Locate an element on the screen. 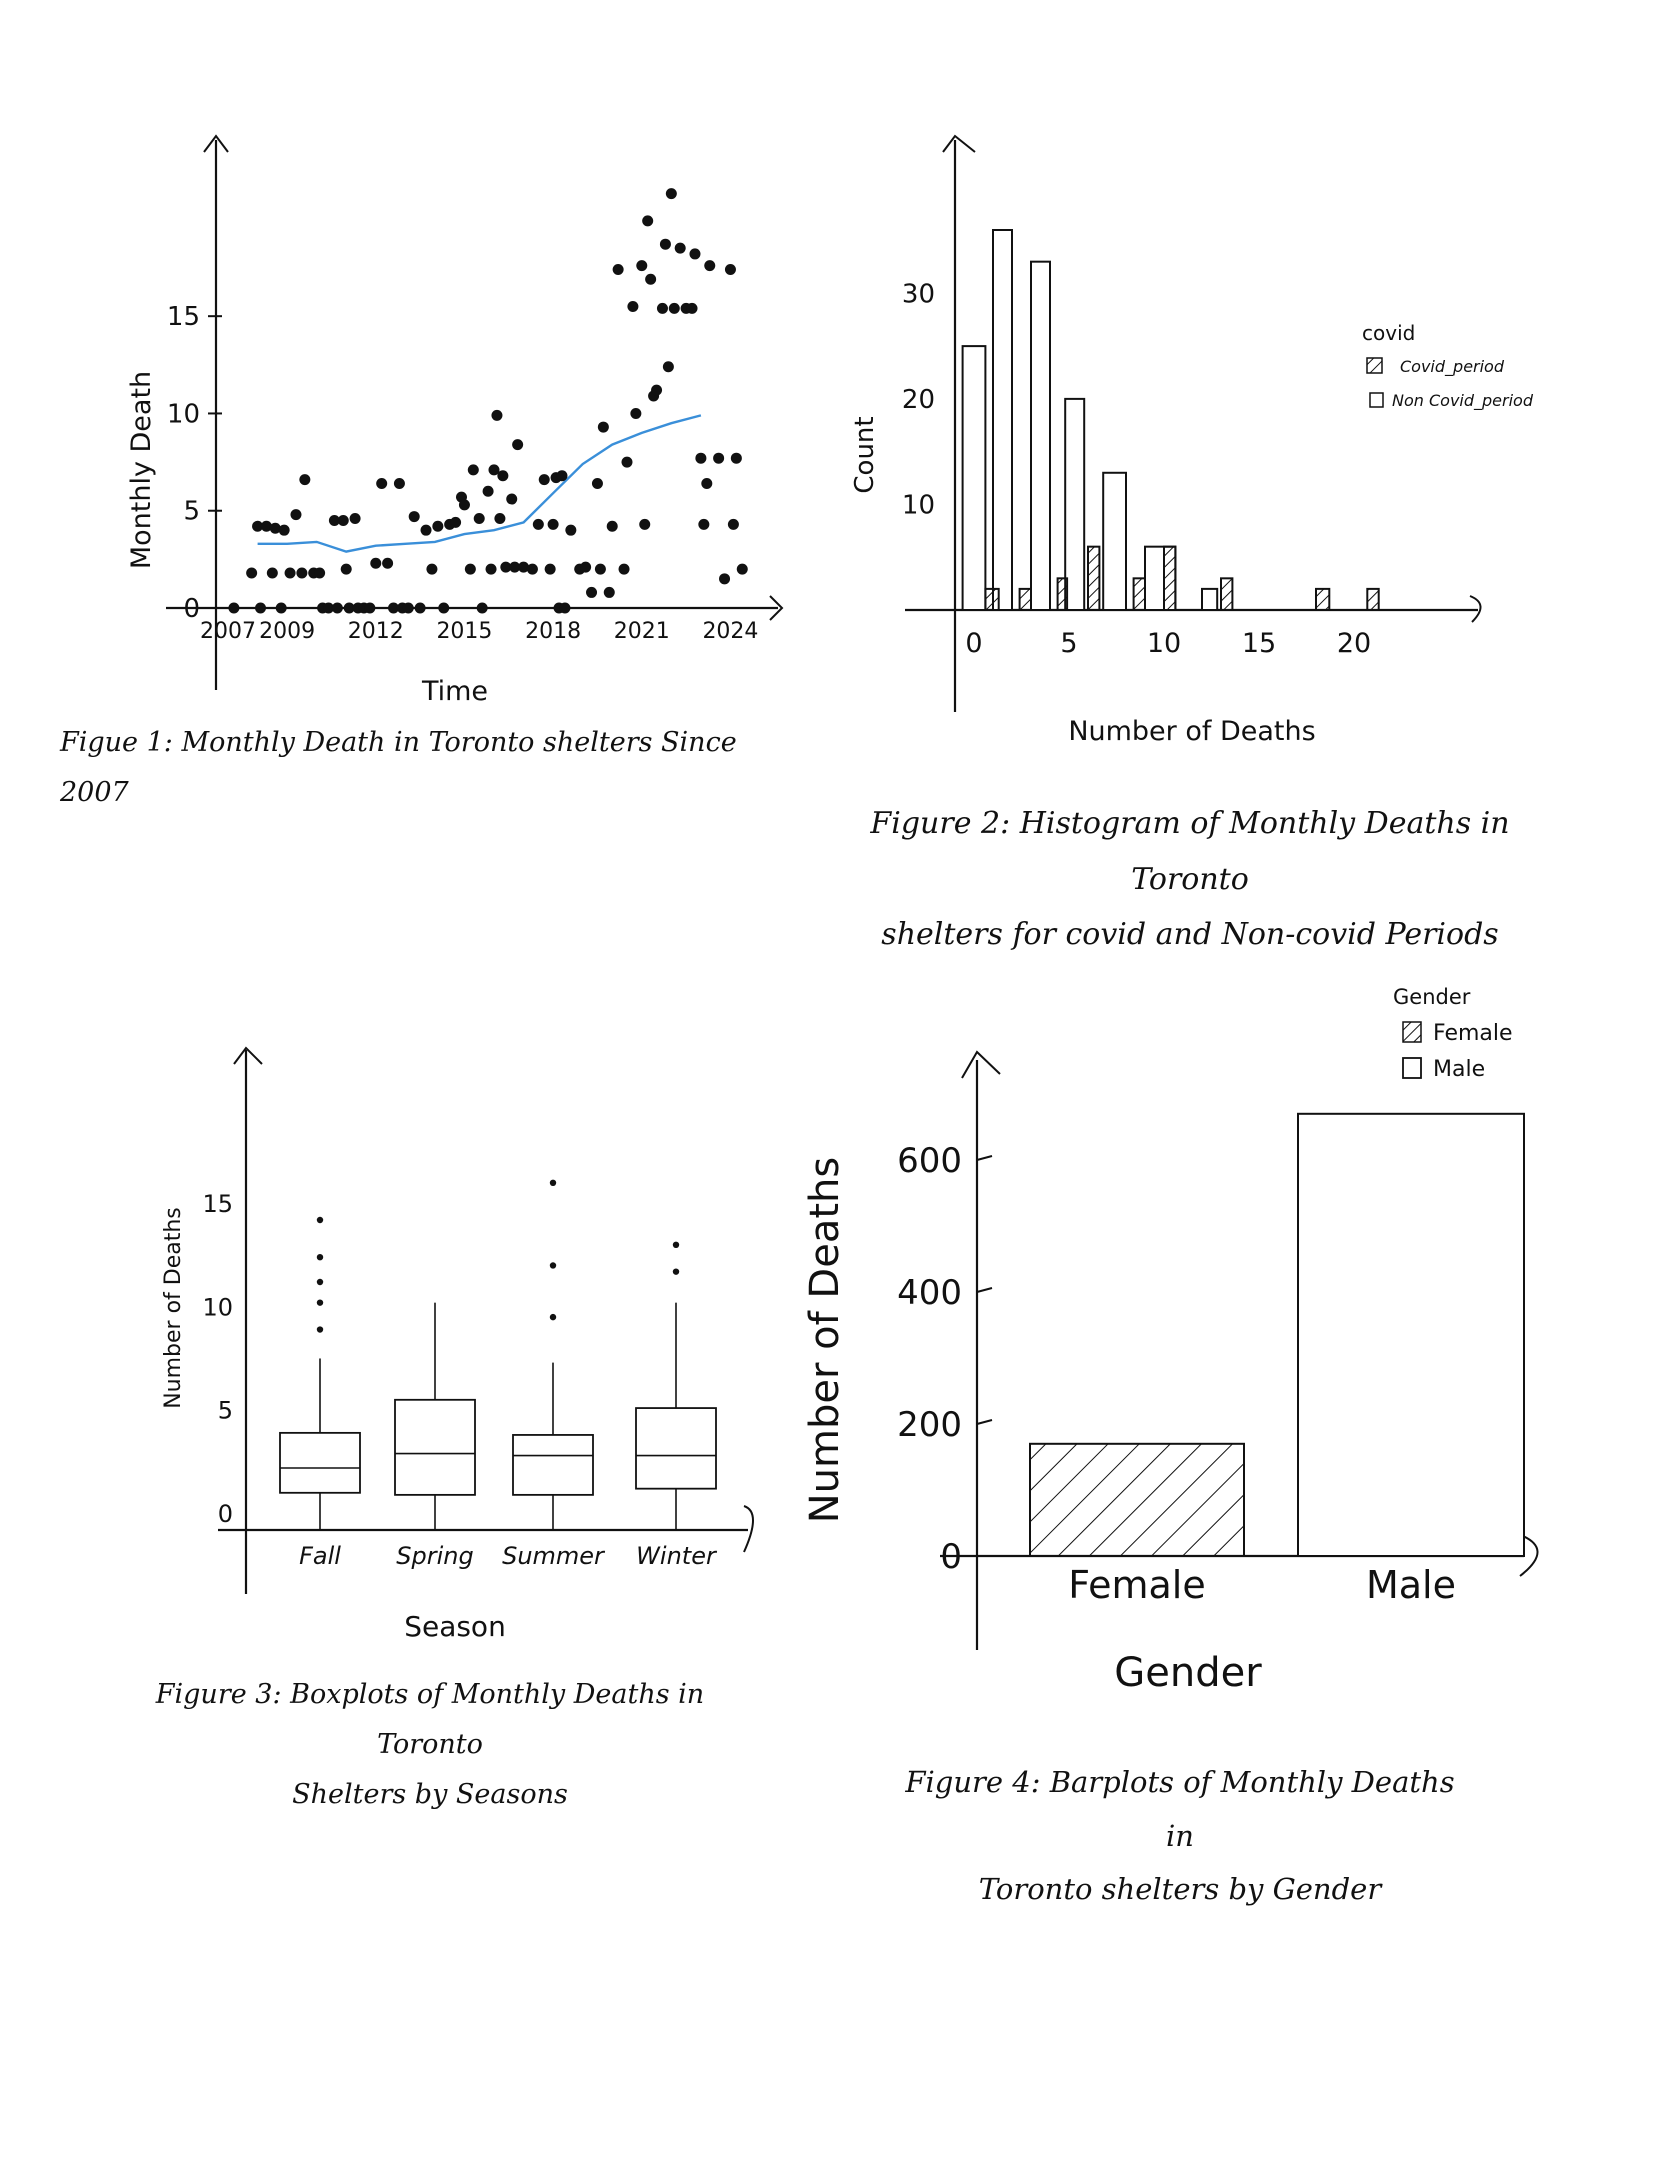  fig4-y-tick-label: 200 is located at coordinates (929, 1425).